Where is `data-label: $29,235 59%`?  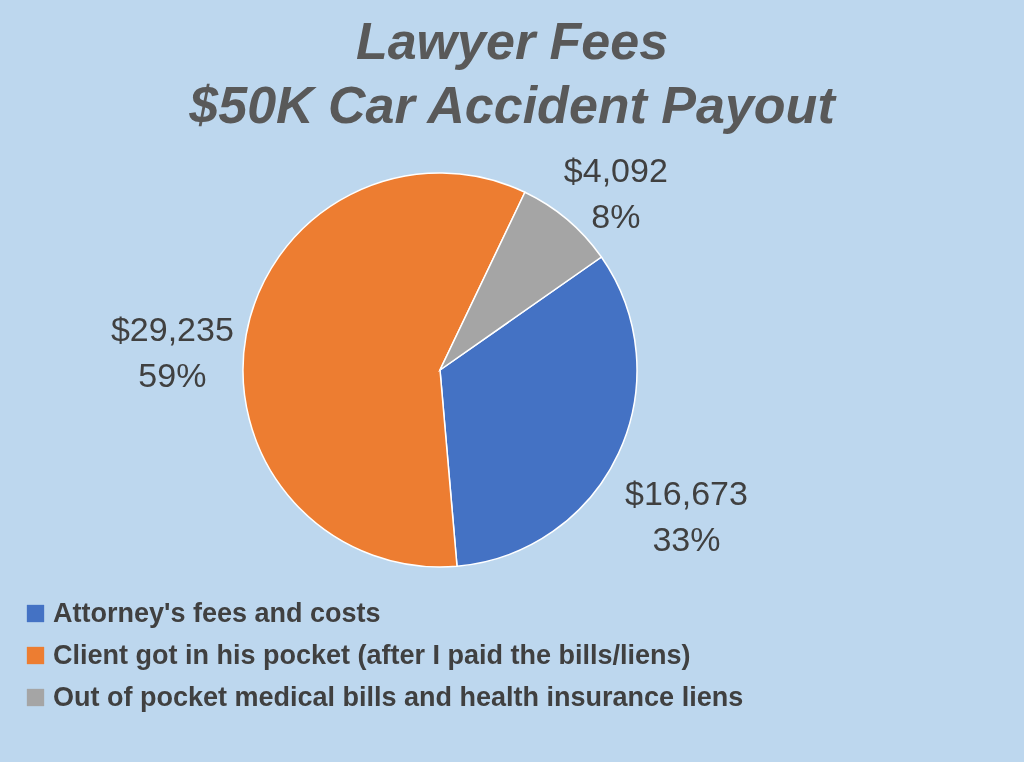
data-label: $29,235 59% is located at coordinates (172, 352).